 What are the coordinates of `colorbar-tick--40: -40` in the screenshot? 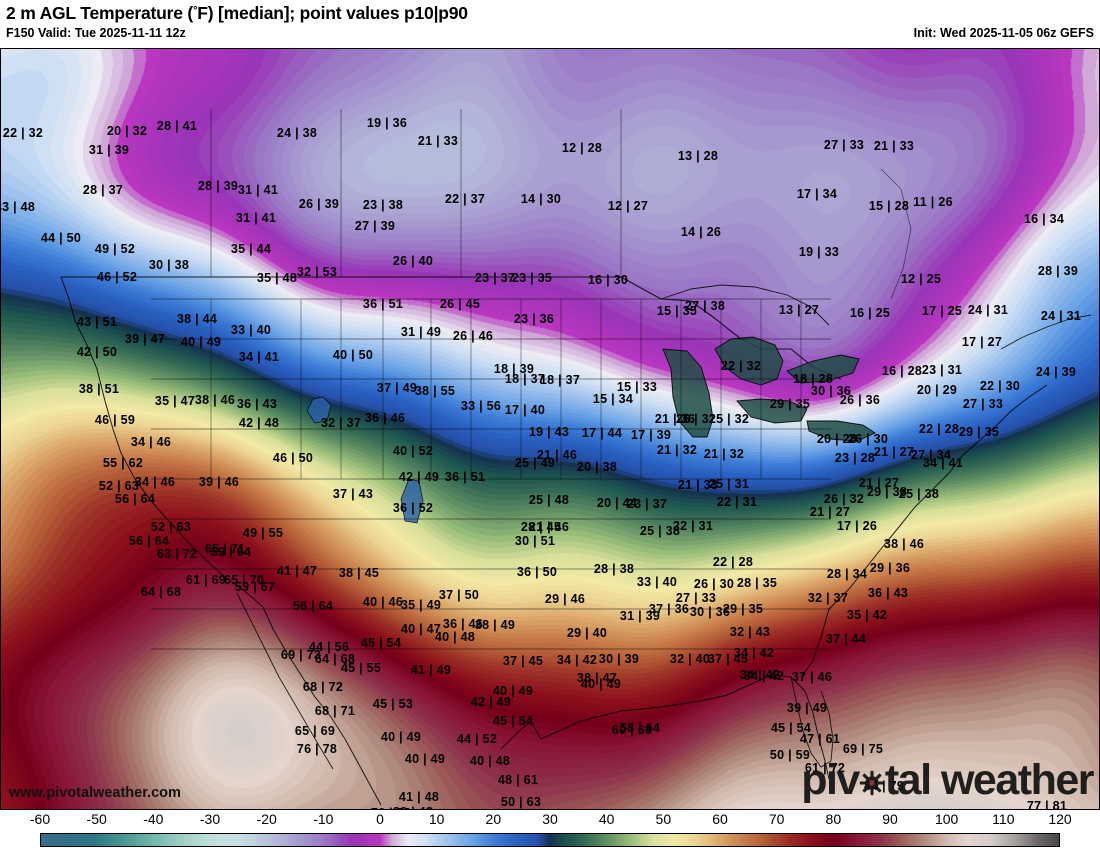 It's located at (153, 819).